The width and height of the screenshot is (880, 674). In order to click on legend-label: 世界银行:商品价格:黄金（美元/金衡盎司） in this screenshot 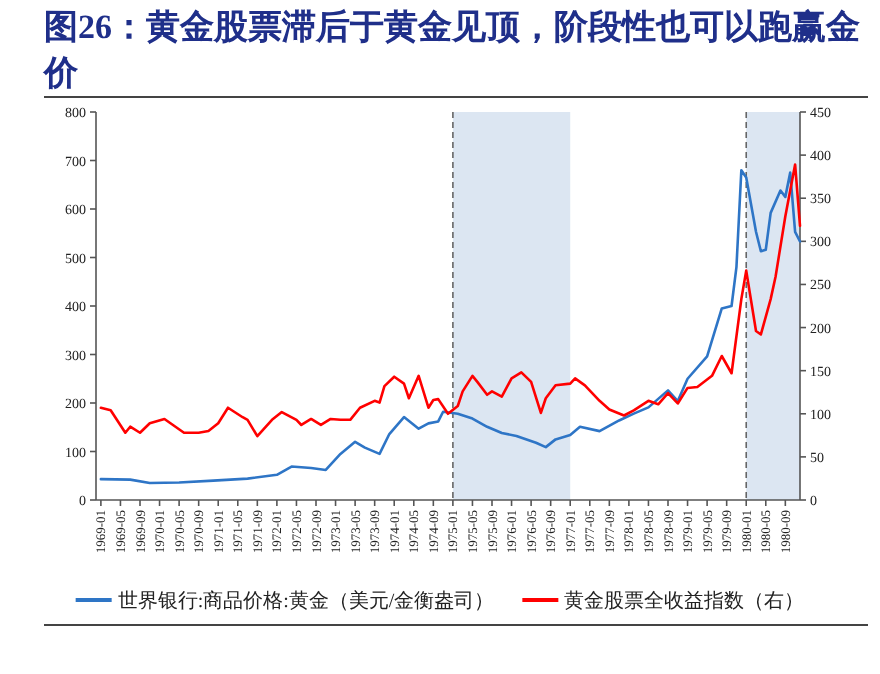, I will do `click(306, 601)`.